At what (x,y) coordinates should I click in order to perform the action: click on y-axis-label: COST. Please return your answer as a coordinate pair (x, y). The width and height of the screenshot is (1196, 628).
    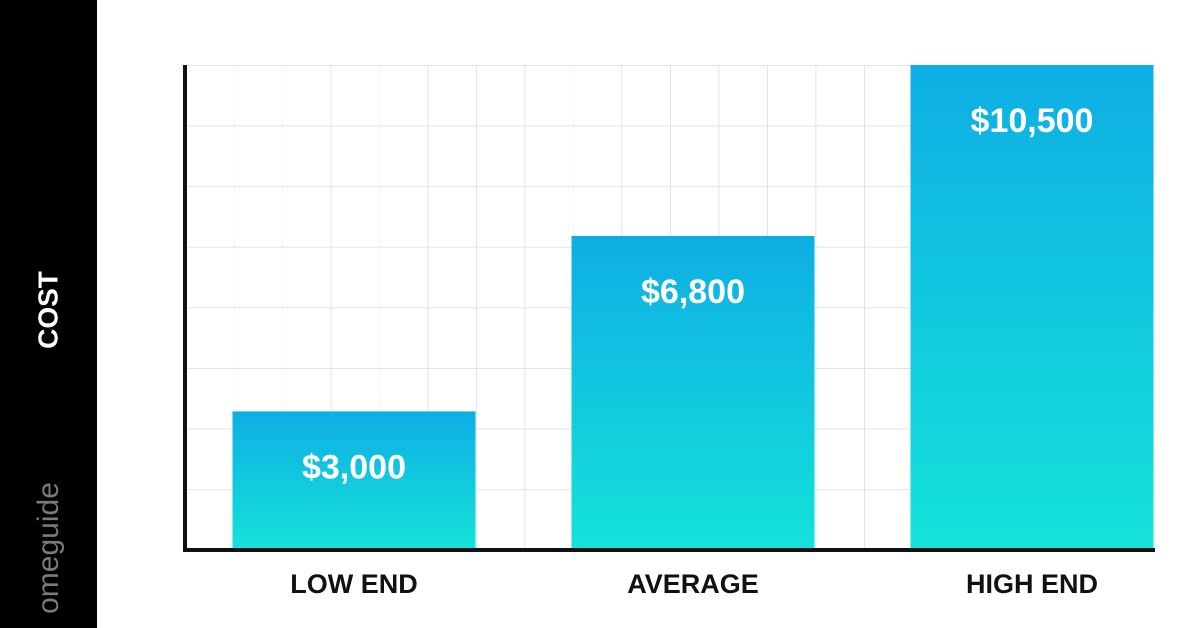
    Looking at the image, I should click on (47, 310).